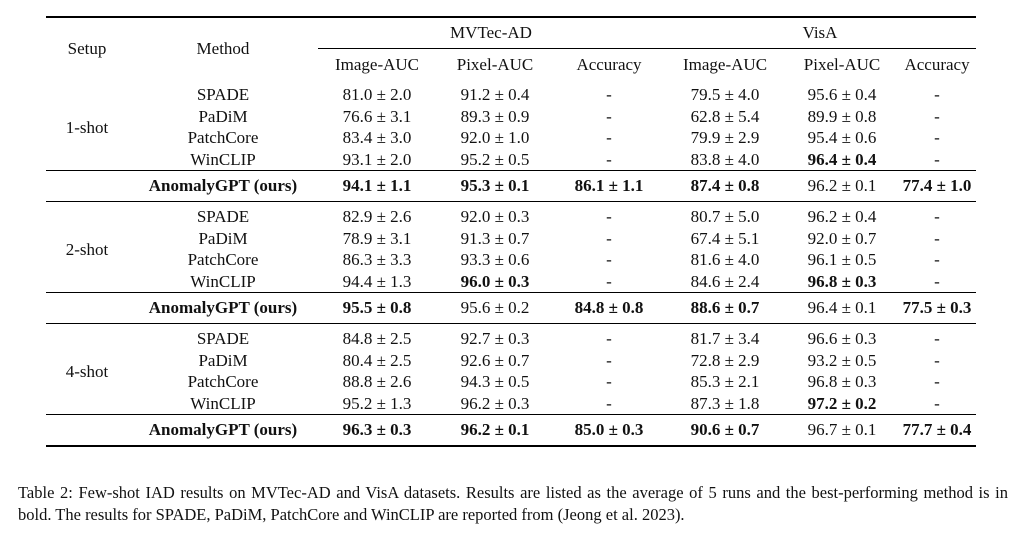 The image size is (1024, 534). What do you see at coordinates (87, 127) in the screenshot?
I see `setup-cell: 1-shot` at bounding box center [87, 127].